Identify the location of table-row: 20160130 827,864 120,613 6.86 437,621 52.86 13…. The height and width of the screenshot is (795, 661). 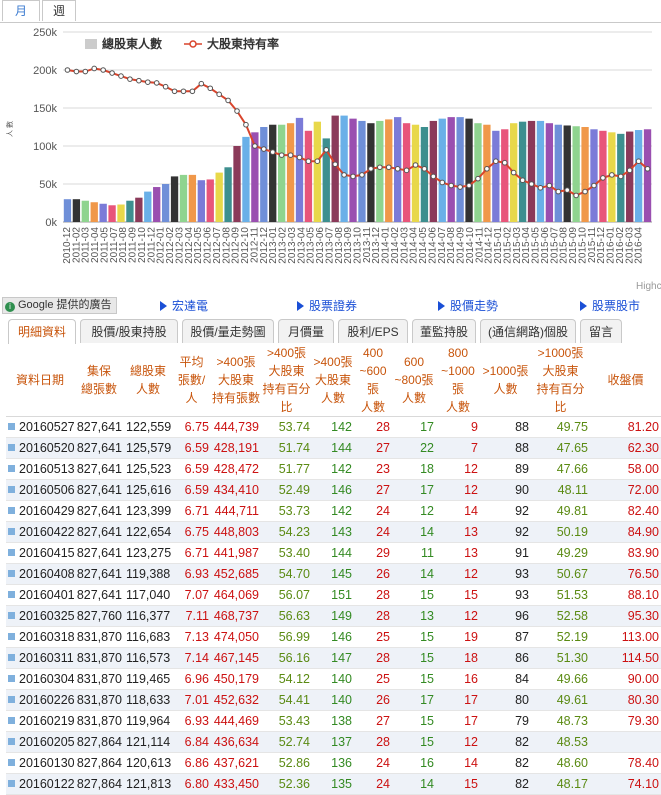
(333, 763).